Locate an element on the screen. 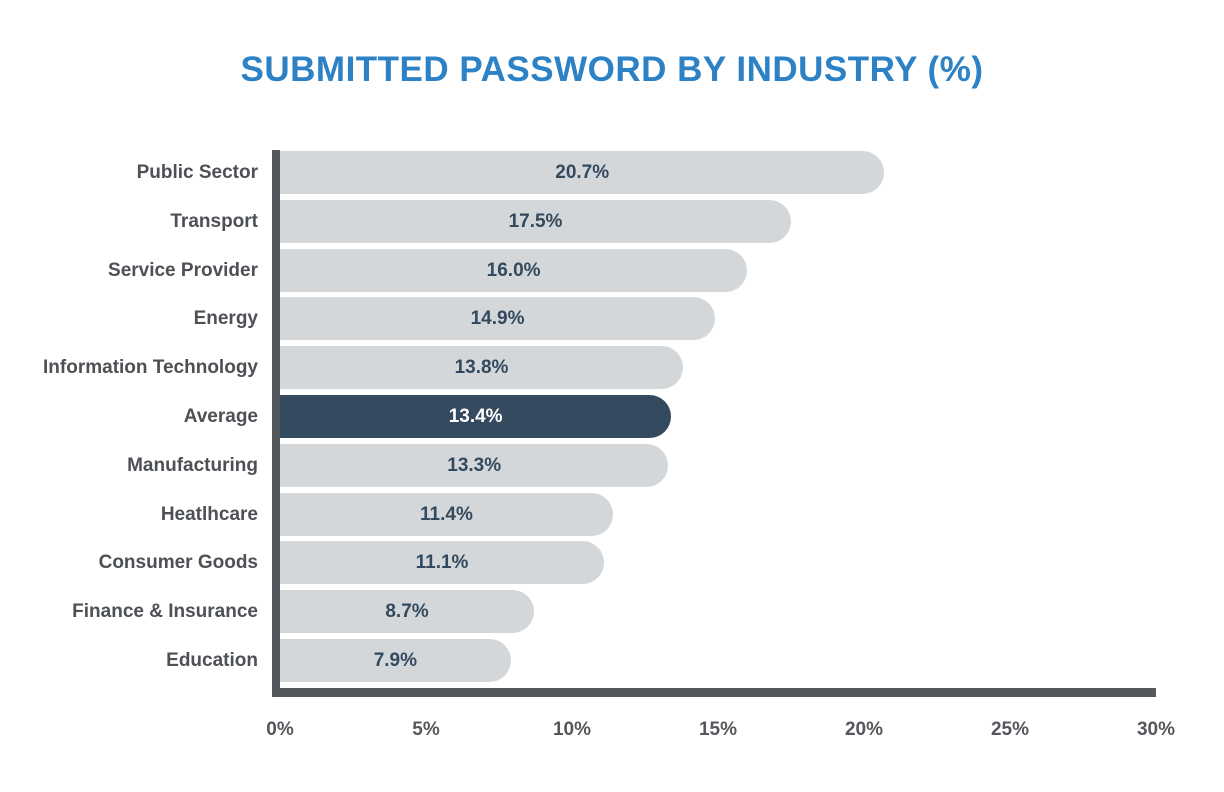 The width and height of the screenshot is (1224, 792). bar: 20.7% is located at coordinates (582, 172).